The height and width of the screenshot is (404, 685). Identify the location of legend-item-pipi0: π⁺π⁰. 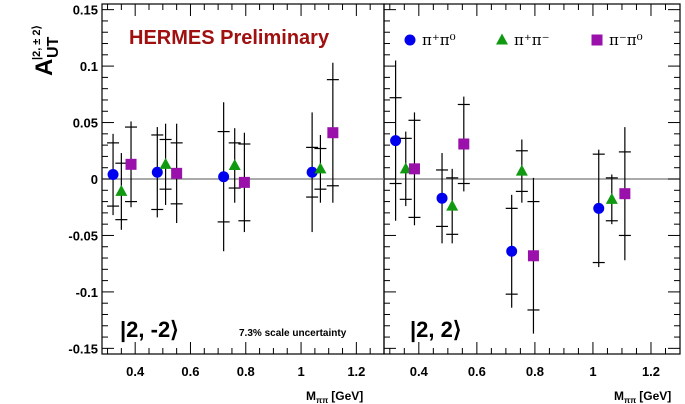
(430, 40).